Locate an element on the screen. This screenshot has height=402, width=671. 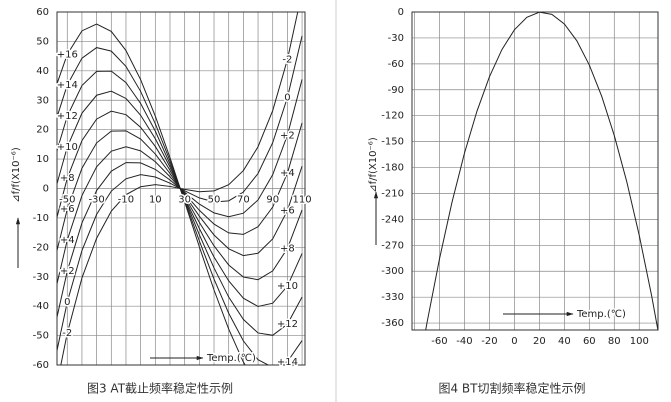
y-tick-label: 50 is located at coordinates (42, 41).